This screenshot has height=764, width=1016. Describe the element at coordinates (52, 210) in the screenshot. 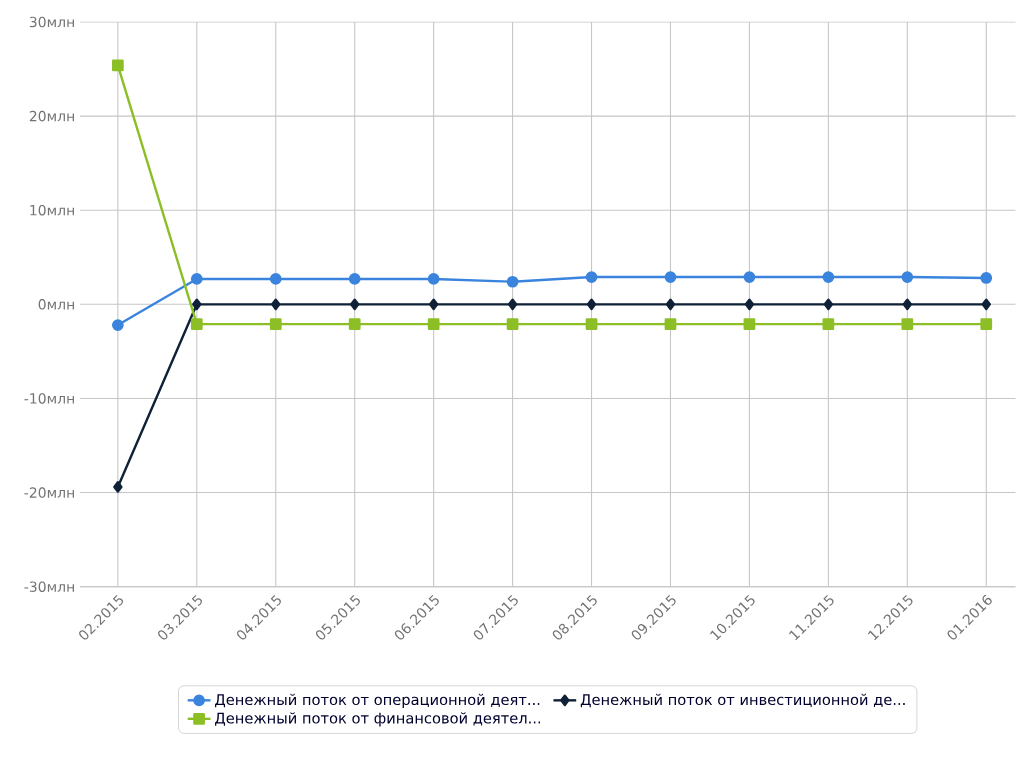

I see `y-tick-label: 10млн` at that location.